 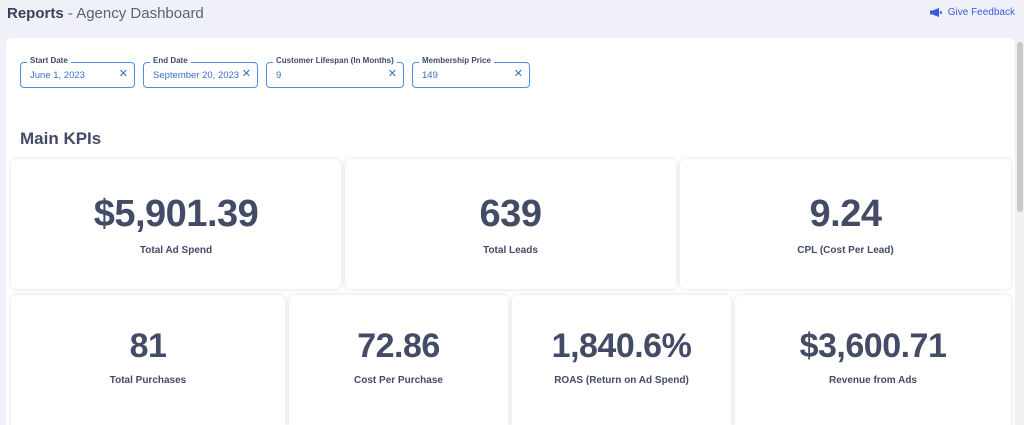 I want to click on kpi-label: Revenue from Ads, so click(x=873, y=380).